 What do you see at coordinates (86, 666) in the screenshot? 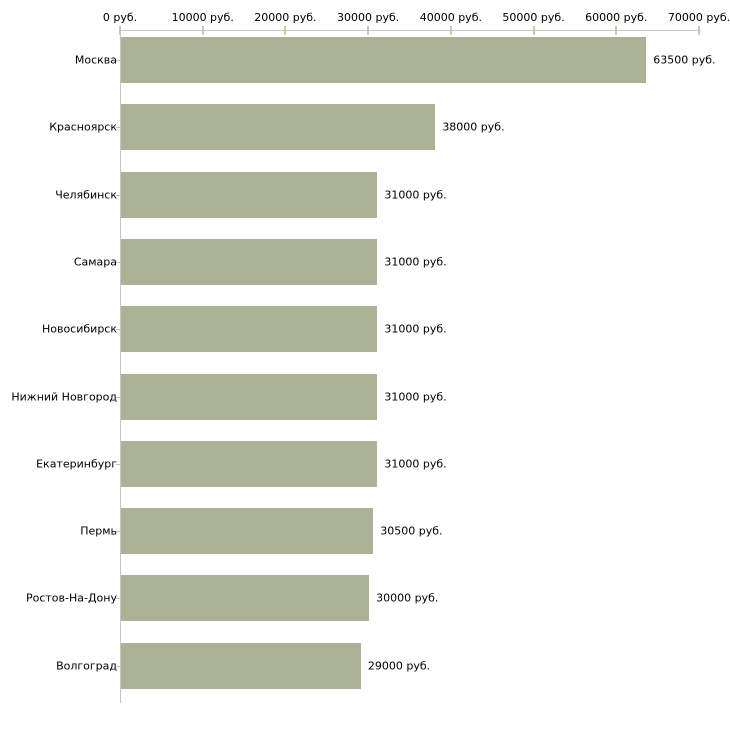
I see `category-label: Волгоград` at bounding box center [86, 666].